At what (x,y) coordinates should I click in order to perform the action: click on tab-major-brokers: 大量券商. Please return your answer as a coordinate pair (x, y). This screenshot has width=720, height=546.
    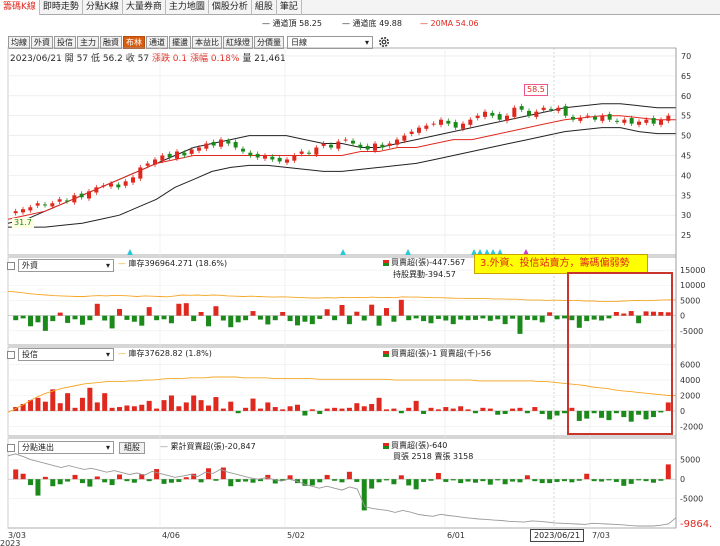
    Looking at the image, I should click on (144, 7).